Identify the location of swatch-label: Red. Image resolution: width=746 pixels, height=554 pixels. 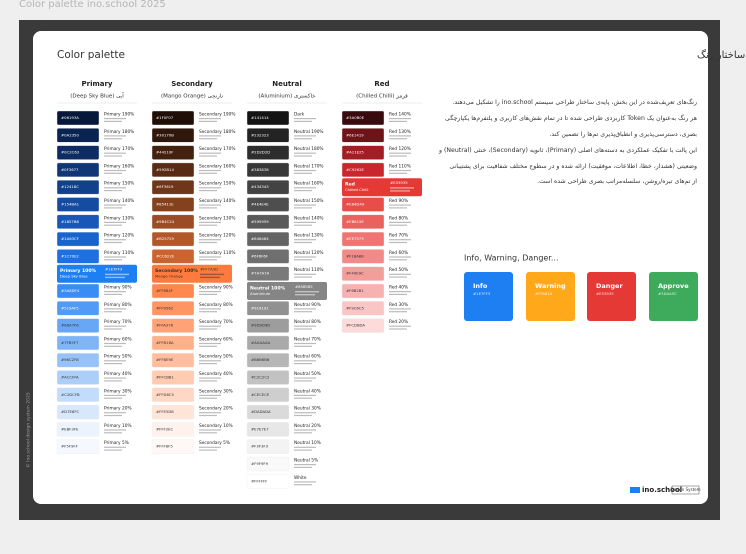
(350, 185).